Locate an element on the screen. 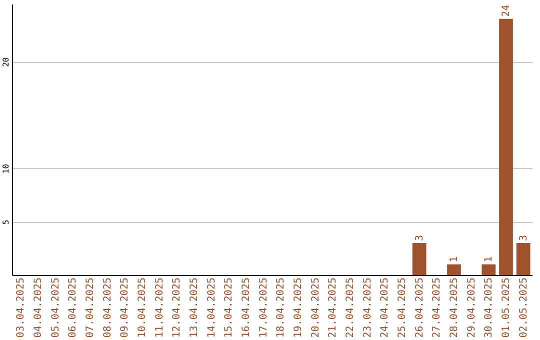 The width and height of the screenshot is (540, 340). x-tick-label: 11.04.2025 is located at coordinates (160, 308).